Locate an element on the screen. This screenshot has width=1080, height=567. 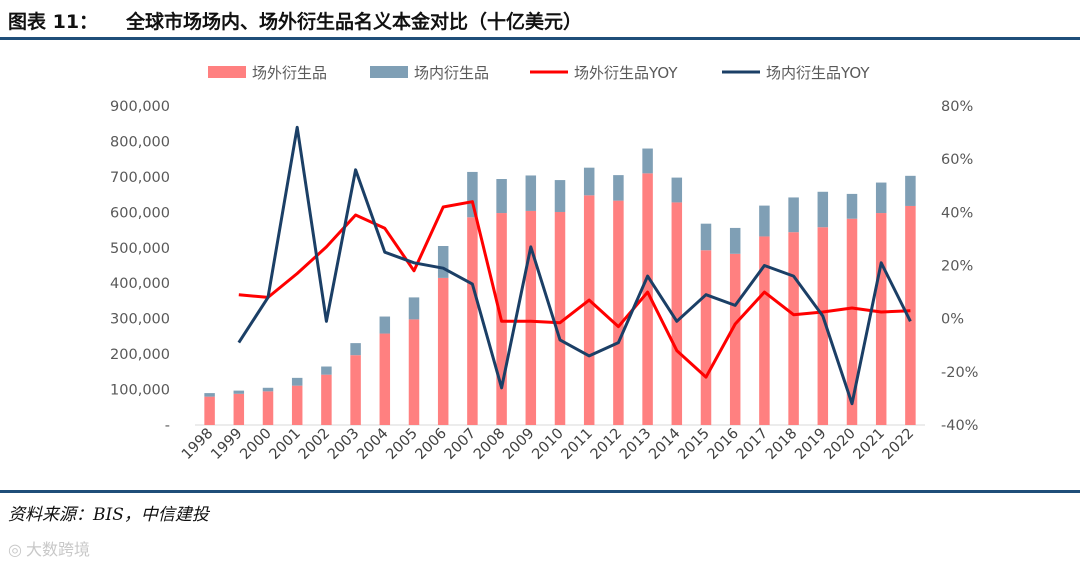
x-tick-label: 2000 is located at coordinates (255, 444).